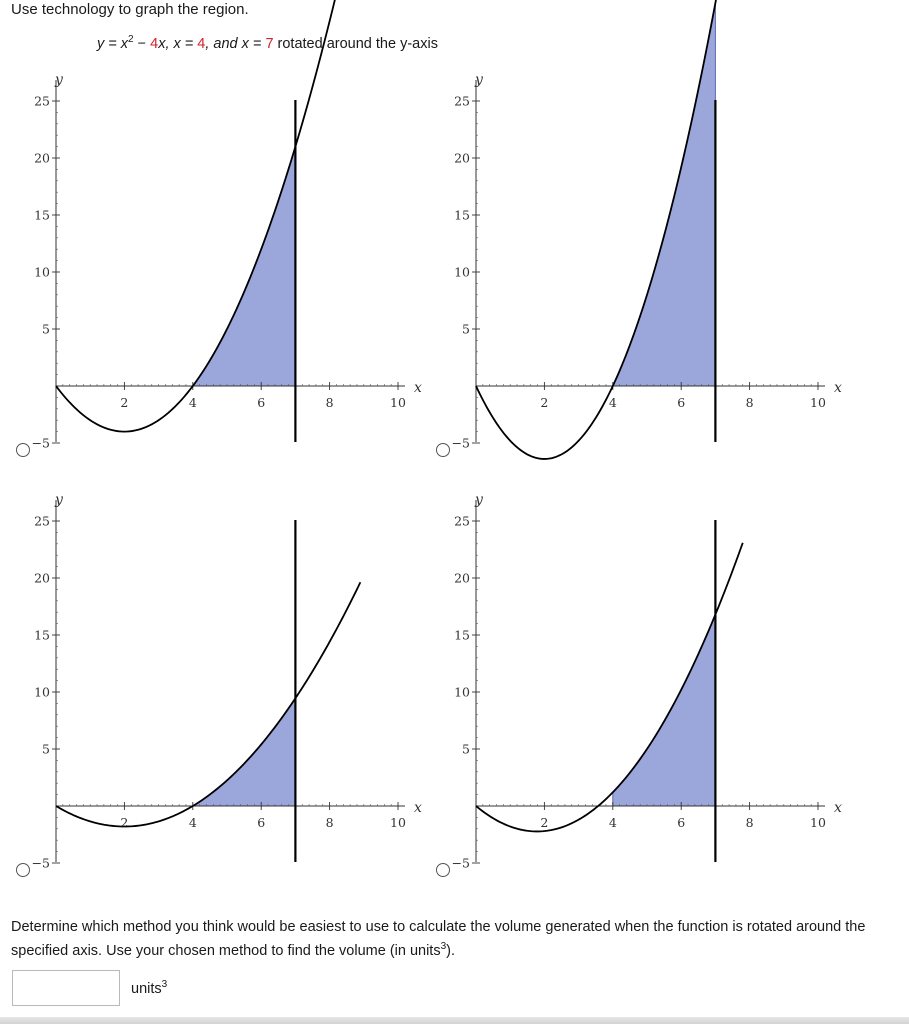  I want to click on unit-text: units, so click(146, 989).